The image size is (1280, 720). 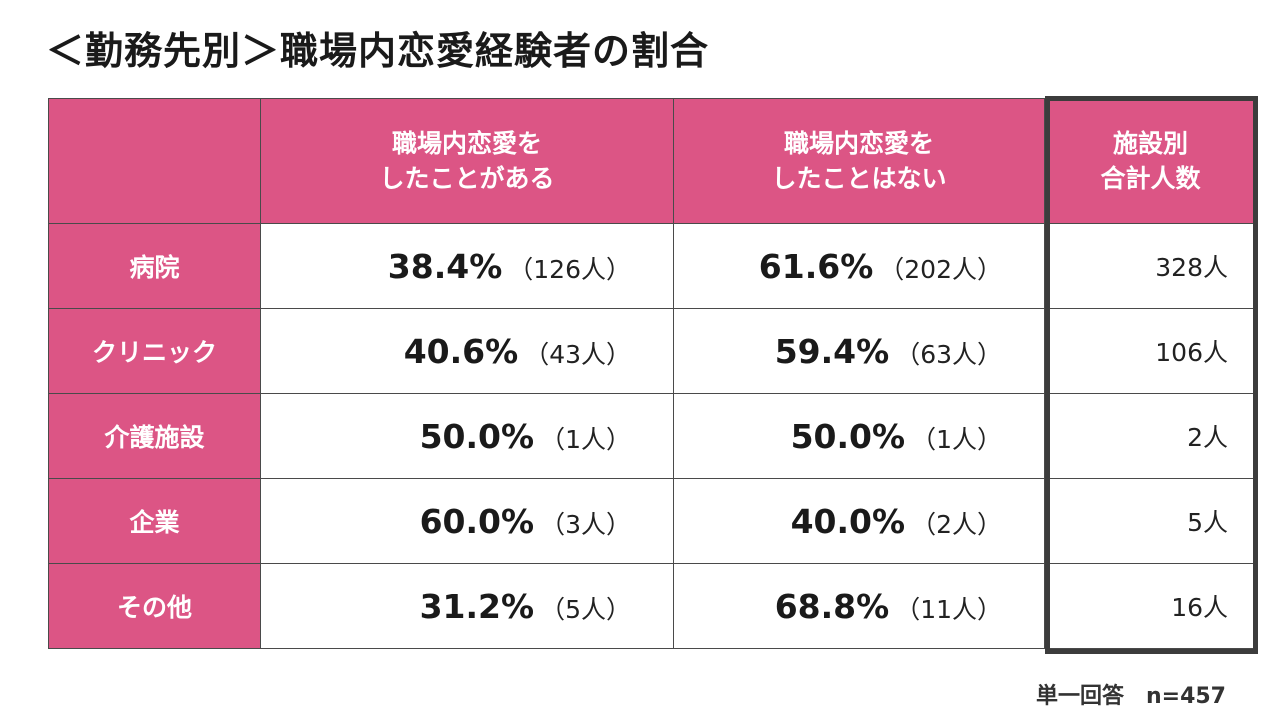 What do you see at coordinates (948, 354) in the screenshot?
I see `not-experienced-count: （63人）` at bounding box center [948, 354].